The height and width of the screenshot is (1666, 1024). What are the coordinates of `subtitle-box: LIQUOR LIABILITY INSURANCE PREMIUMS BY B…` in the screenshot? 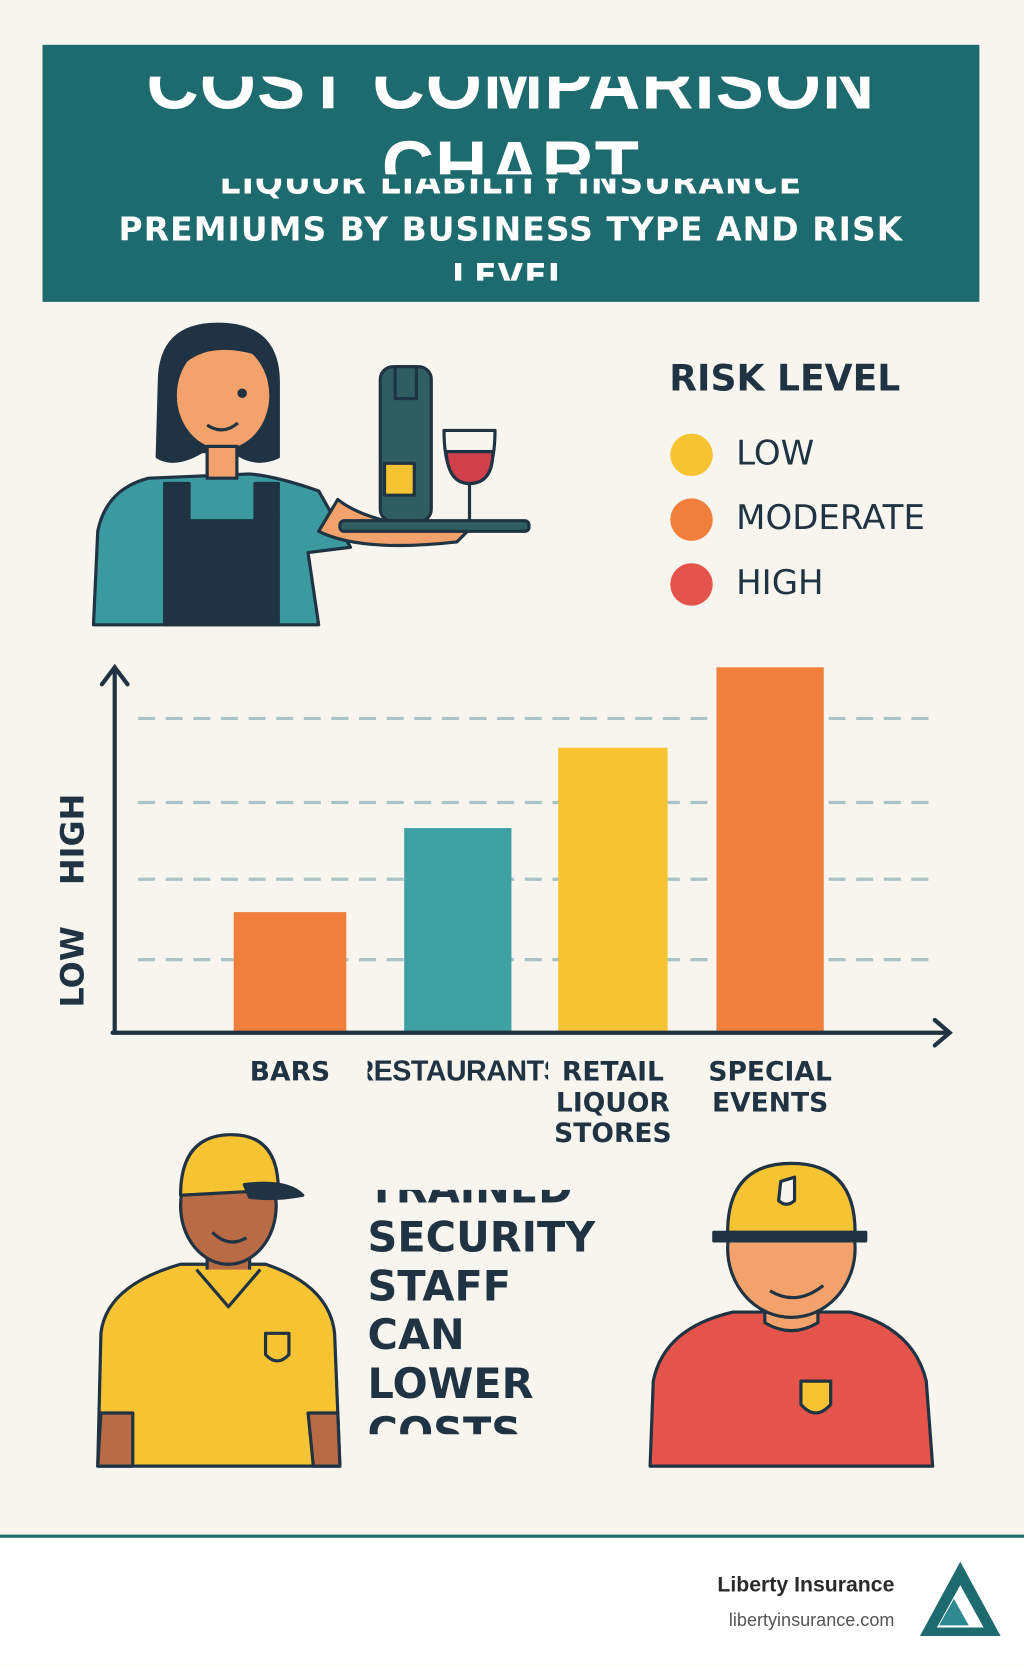 It's located at (511, 229).